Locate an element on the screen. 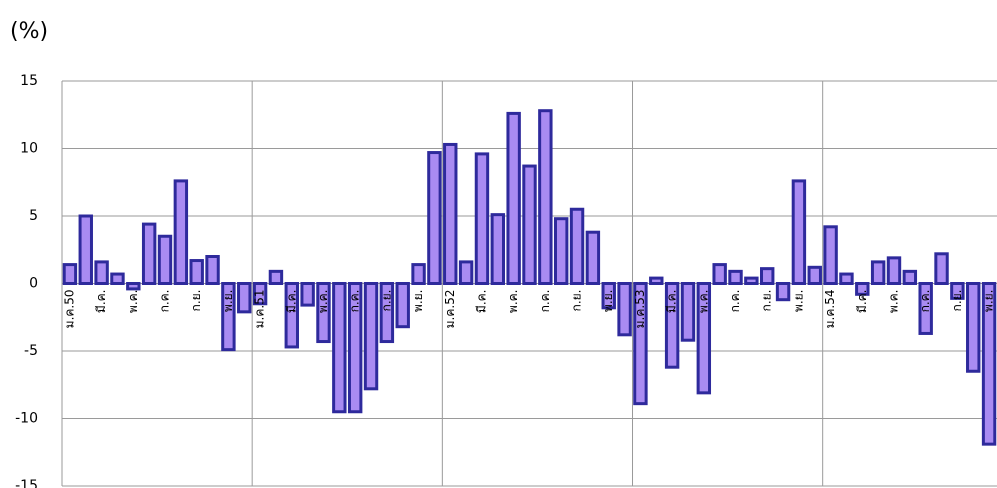 The height and width of the screenshot is (488, 997). y-tick-label: 5 is located at coordinates (33, 216).